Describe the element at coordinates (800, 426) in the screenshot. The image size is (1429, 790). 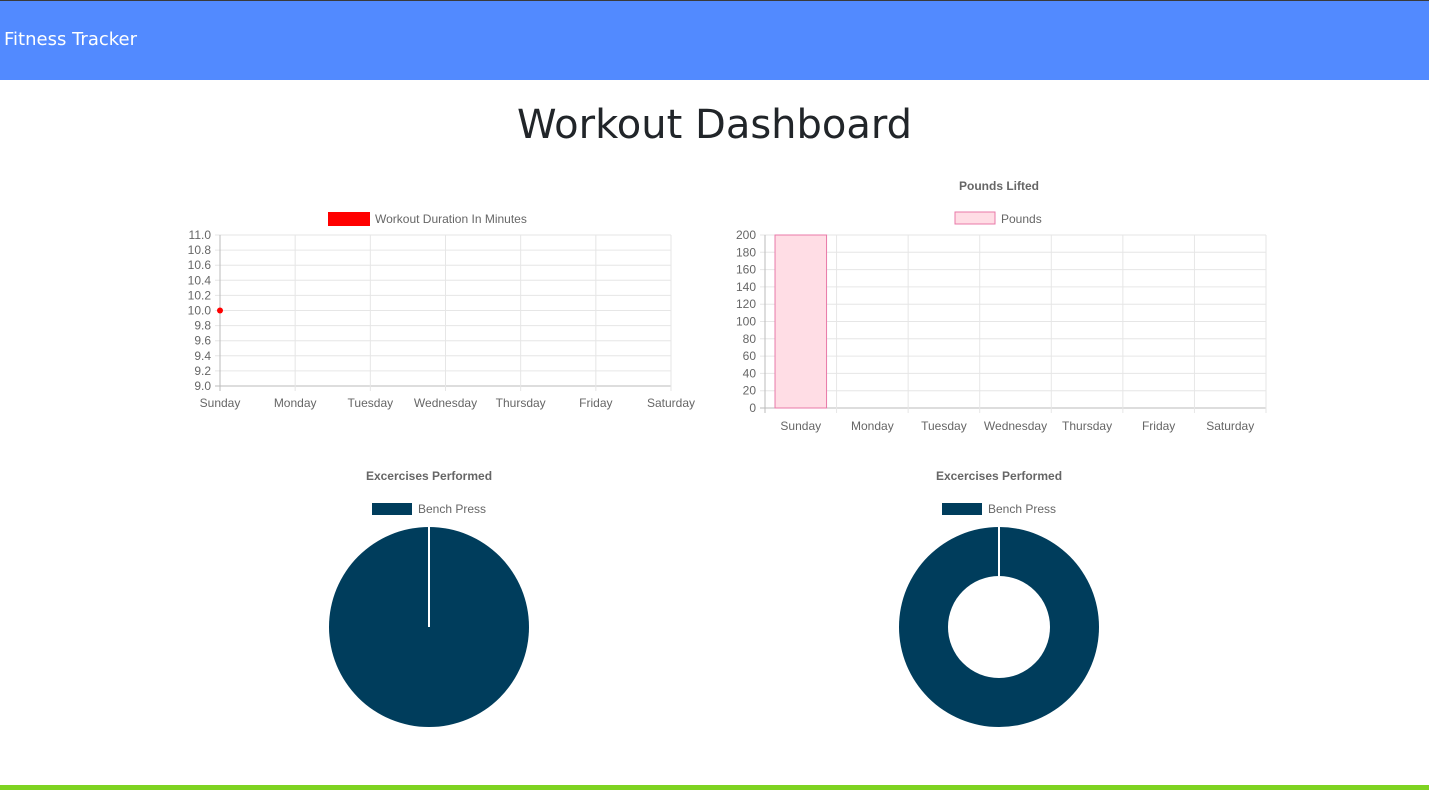
I see `bar-xtick-label: Sunday` at that location.